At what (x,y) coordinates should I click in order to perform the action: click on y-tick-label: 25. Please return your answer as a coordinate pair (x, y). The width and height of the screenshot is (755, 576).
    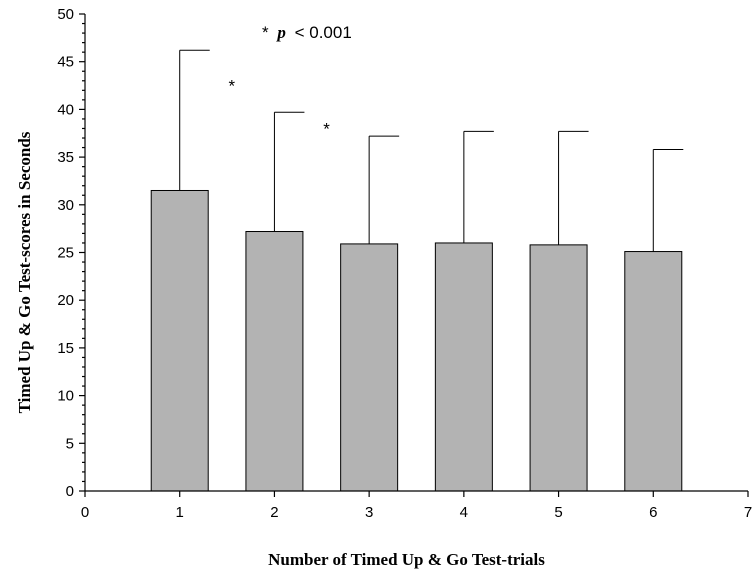
    Looking at the image, I should click on (65, 253).